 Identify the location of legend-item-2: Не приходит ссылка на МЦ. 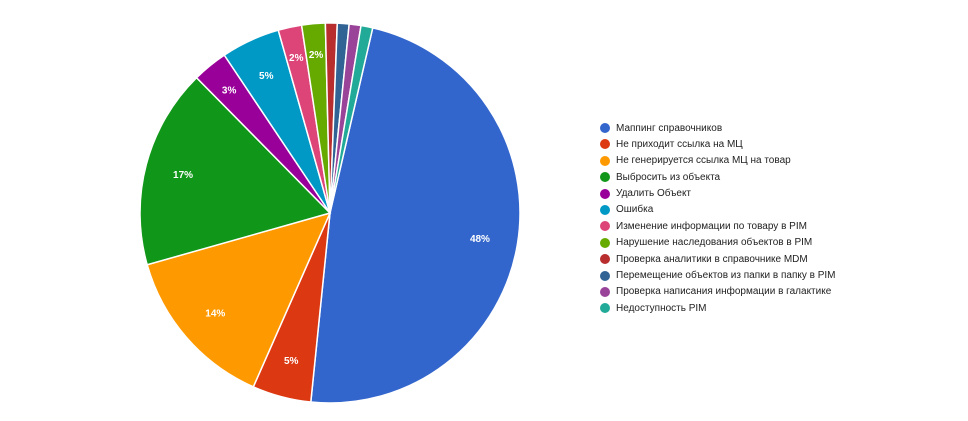
(718, 144).